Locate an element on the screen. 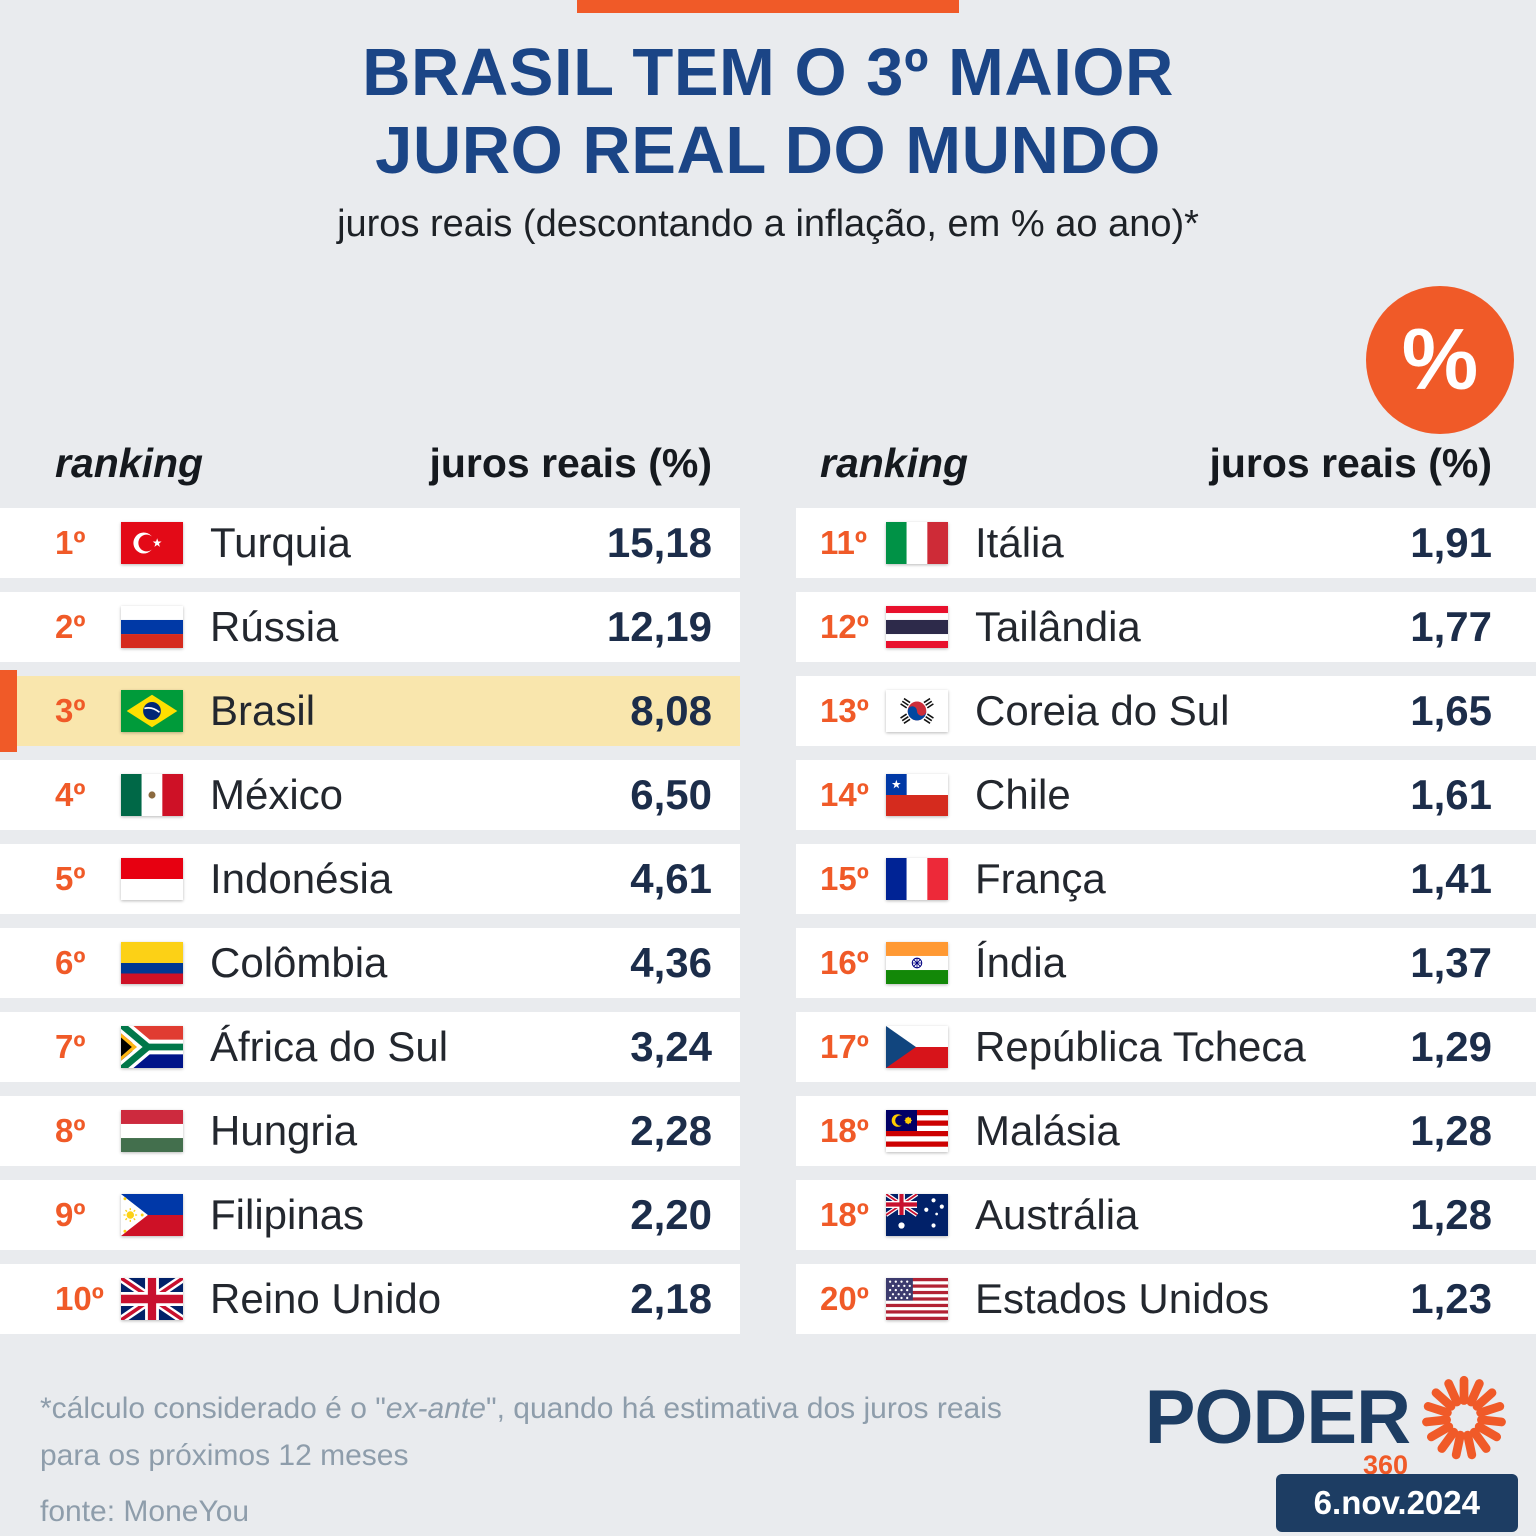 The height and width of the screenshot is (1536, 1536). rank-label: 10º is located at coordinates (79, 1298).